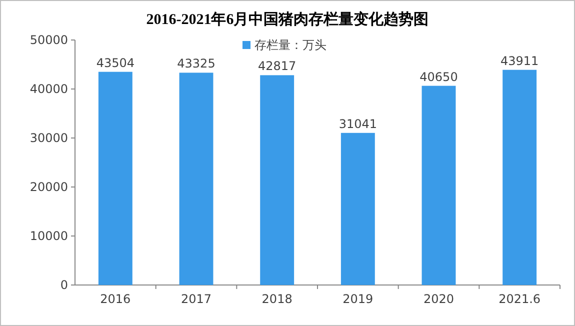  What do you see at coordinates (358, 299) in the screenshot?
I see `x-tick-label: 2019` at bounding box center [358, 299].